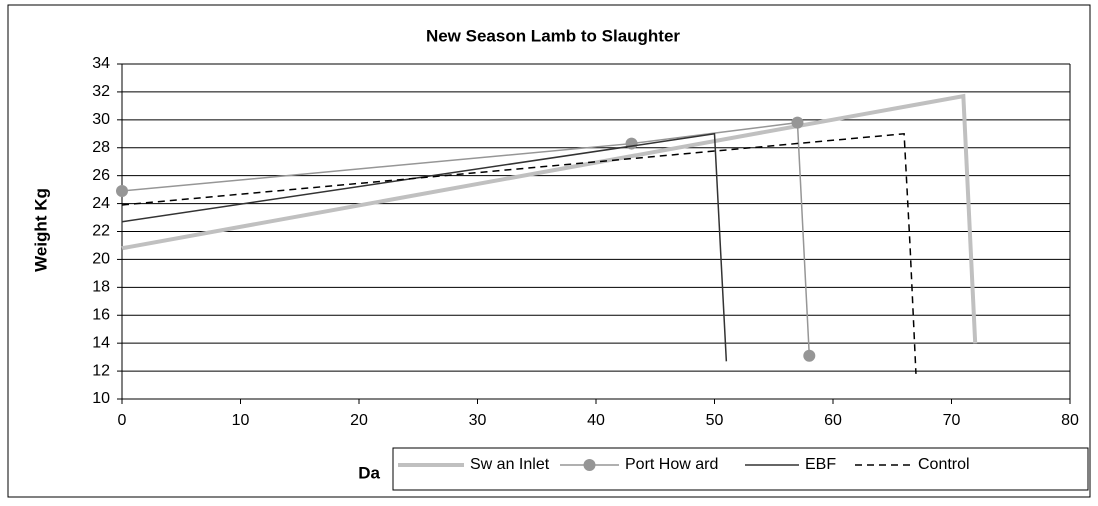 The width and height of the screenshot is (1098, 506). Describe the element at coordinates (101, 91) in the screenshot. I see `y-tick-label: 32` at that location.